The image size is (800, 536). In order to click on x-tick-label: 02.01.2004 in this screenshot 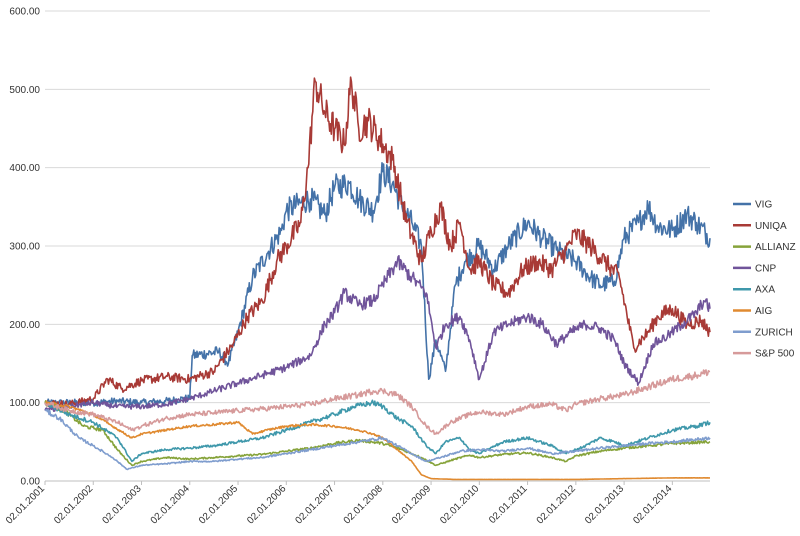, I will do `click(170, 504)`.